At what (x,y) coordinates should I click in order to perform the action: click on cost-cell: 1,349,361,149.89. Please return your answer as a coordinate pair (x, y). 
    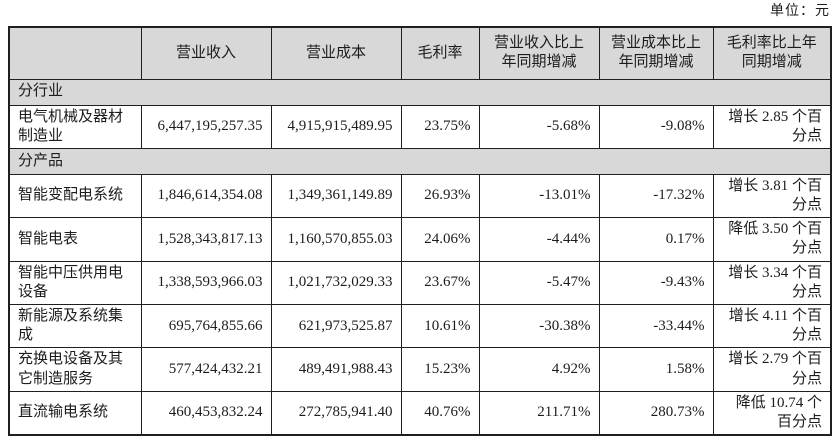
    Looking at the image, I should click on (336, 196).